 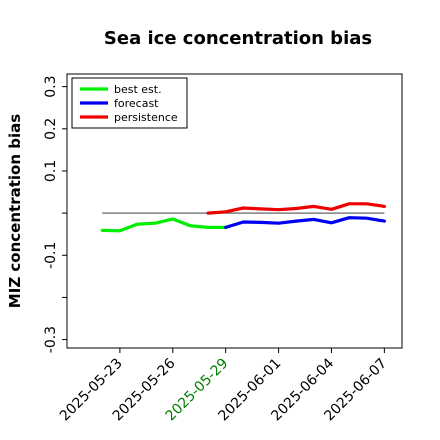 I want to click on series-line-best-est, so click(x=164, y=225).